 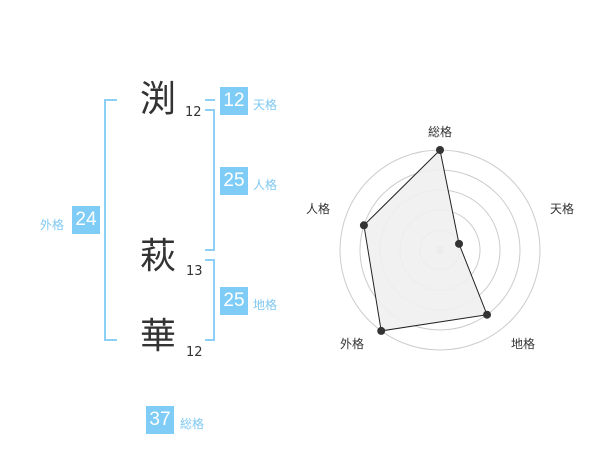 What do you see at coordinates (210, 100) in the screenshot?
I see `tenkaku-bracket` at bounding box center [210, 100].